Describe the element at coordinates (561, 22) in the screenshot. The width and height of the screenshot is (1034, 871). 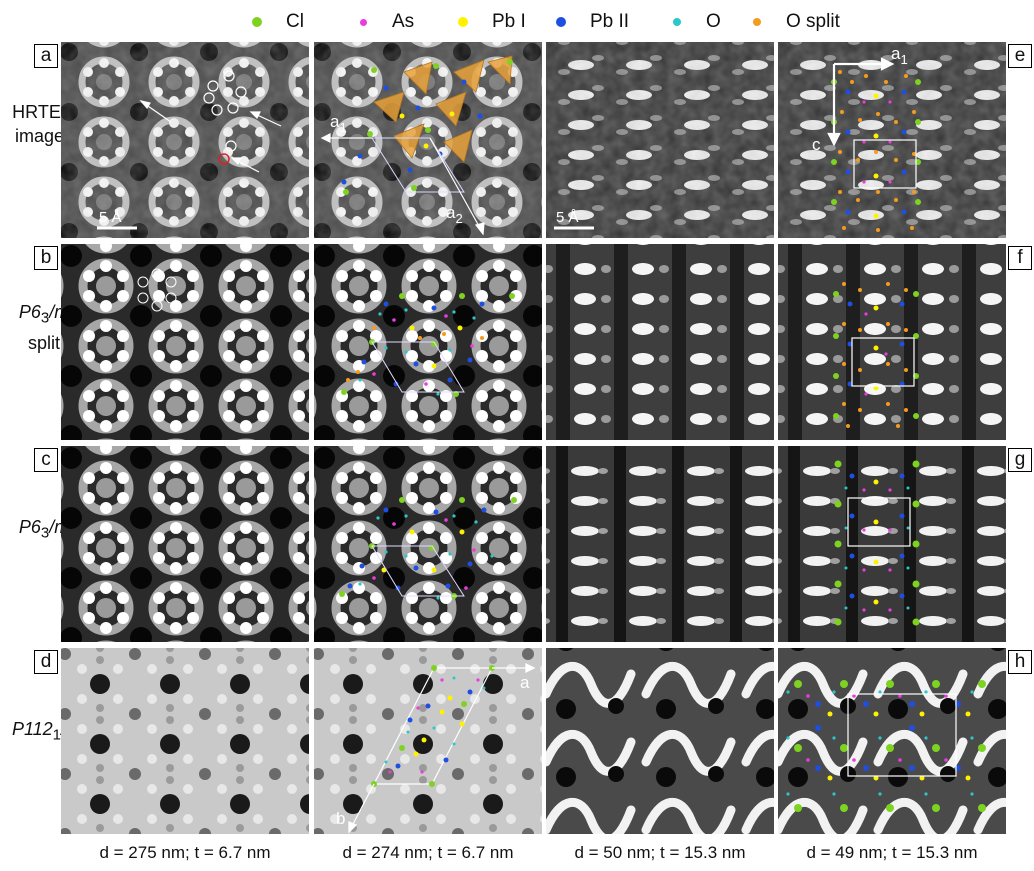
I see `pb2-dot-icon` at that location.